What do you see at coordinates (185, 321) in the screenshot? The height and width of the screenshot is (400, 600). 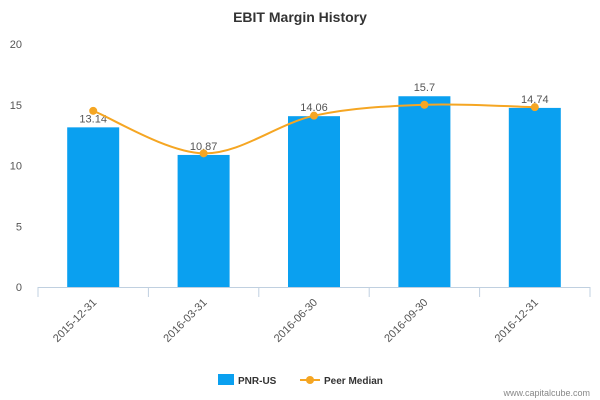 I see `x-tick-label: 2016-03-31` at bounding box center [185, 321].